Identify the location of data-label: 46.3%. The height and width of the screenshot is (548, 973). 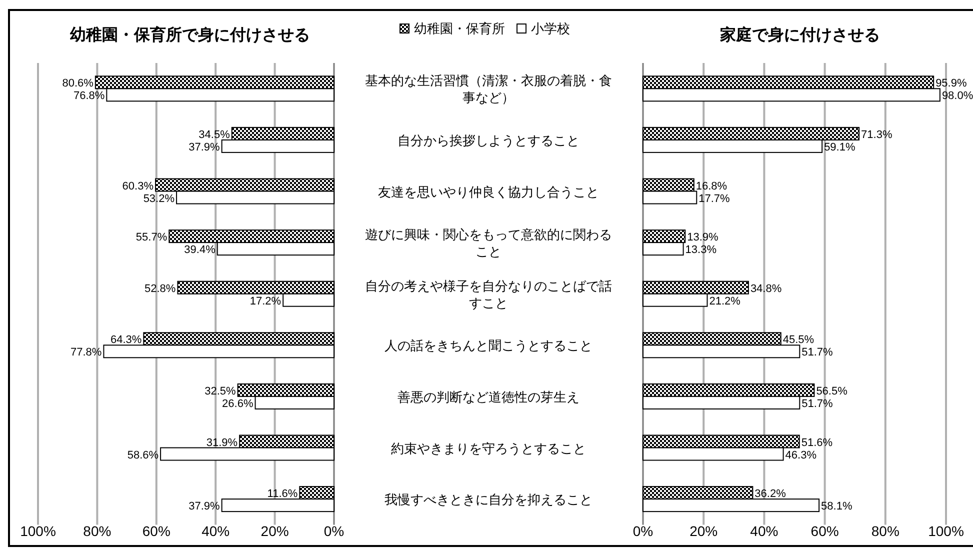
(801, 455).